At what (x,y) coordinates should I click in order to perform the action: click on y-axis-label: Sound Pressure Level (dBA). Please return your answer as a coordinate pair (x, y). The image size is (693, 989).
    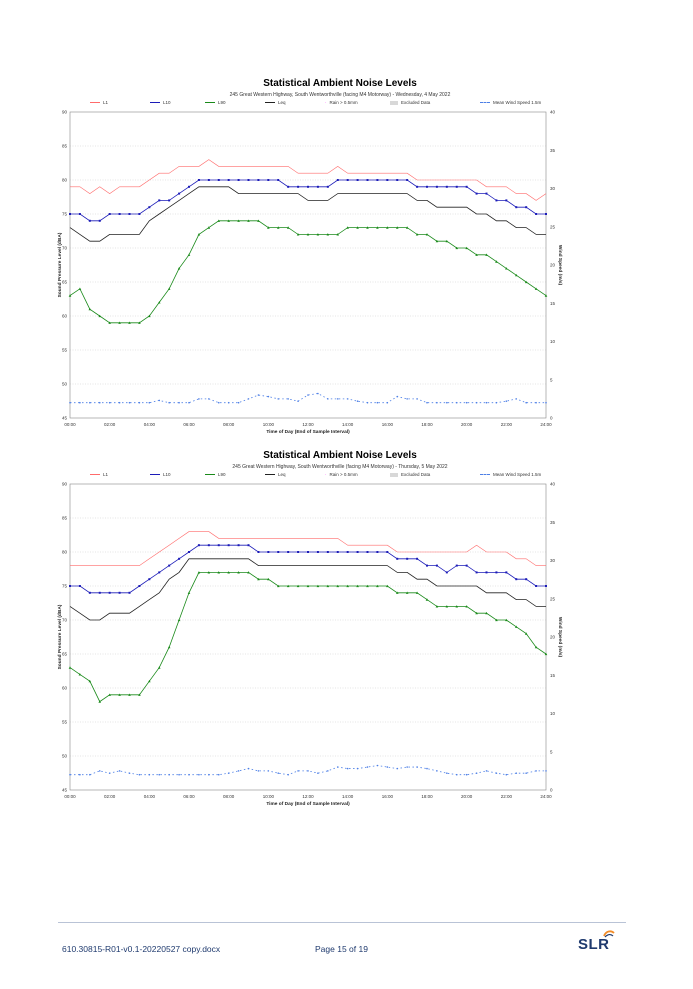
    Looking at the image, I should click on (60, 636).